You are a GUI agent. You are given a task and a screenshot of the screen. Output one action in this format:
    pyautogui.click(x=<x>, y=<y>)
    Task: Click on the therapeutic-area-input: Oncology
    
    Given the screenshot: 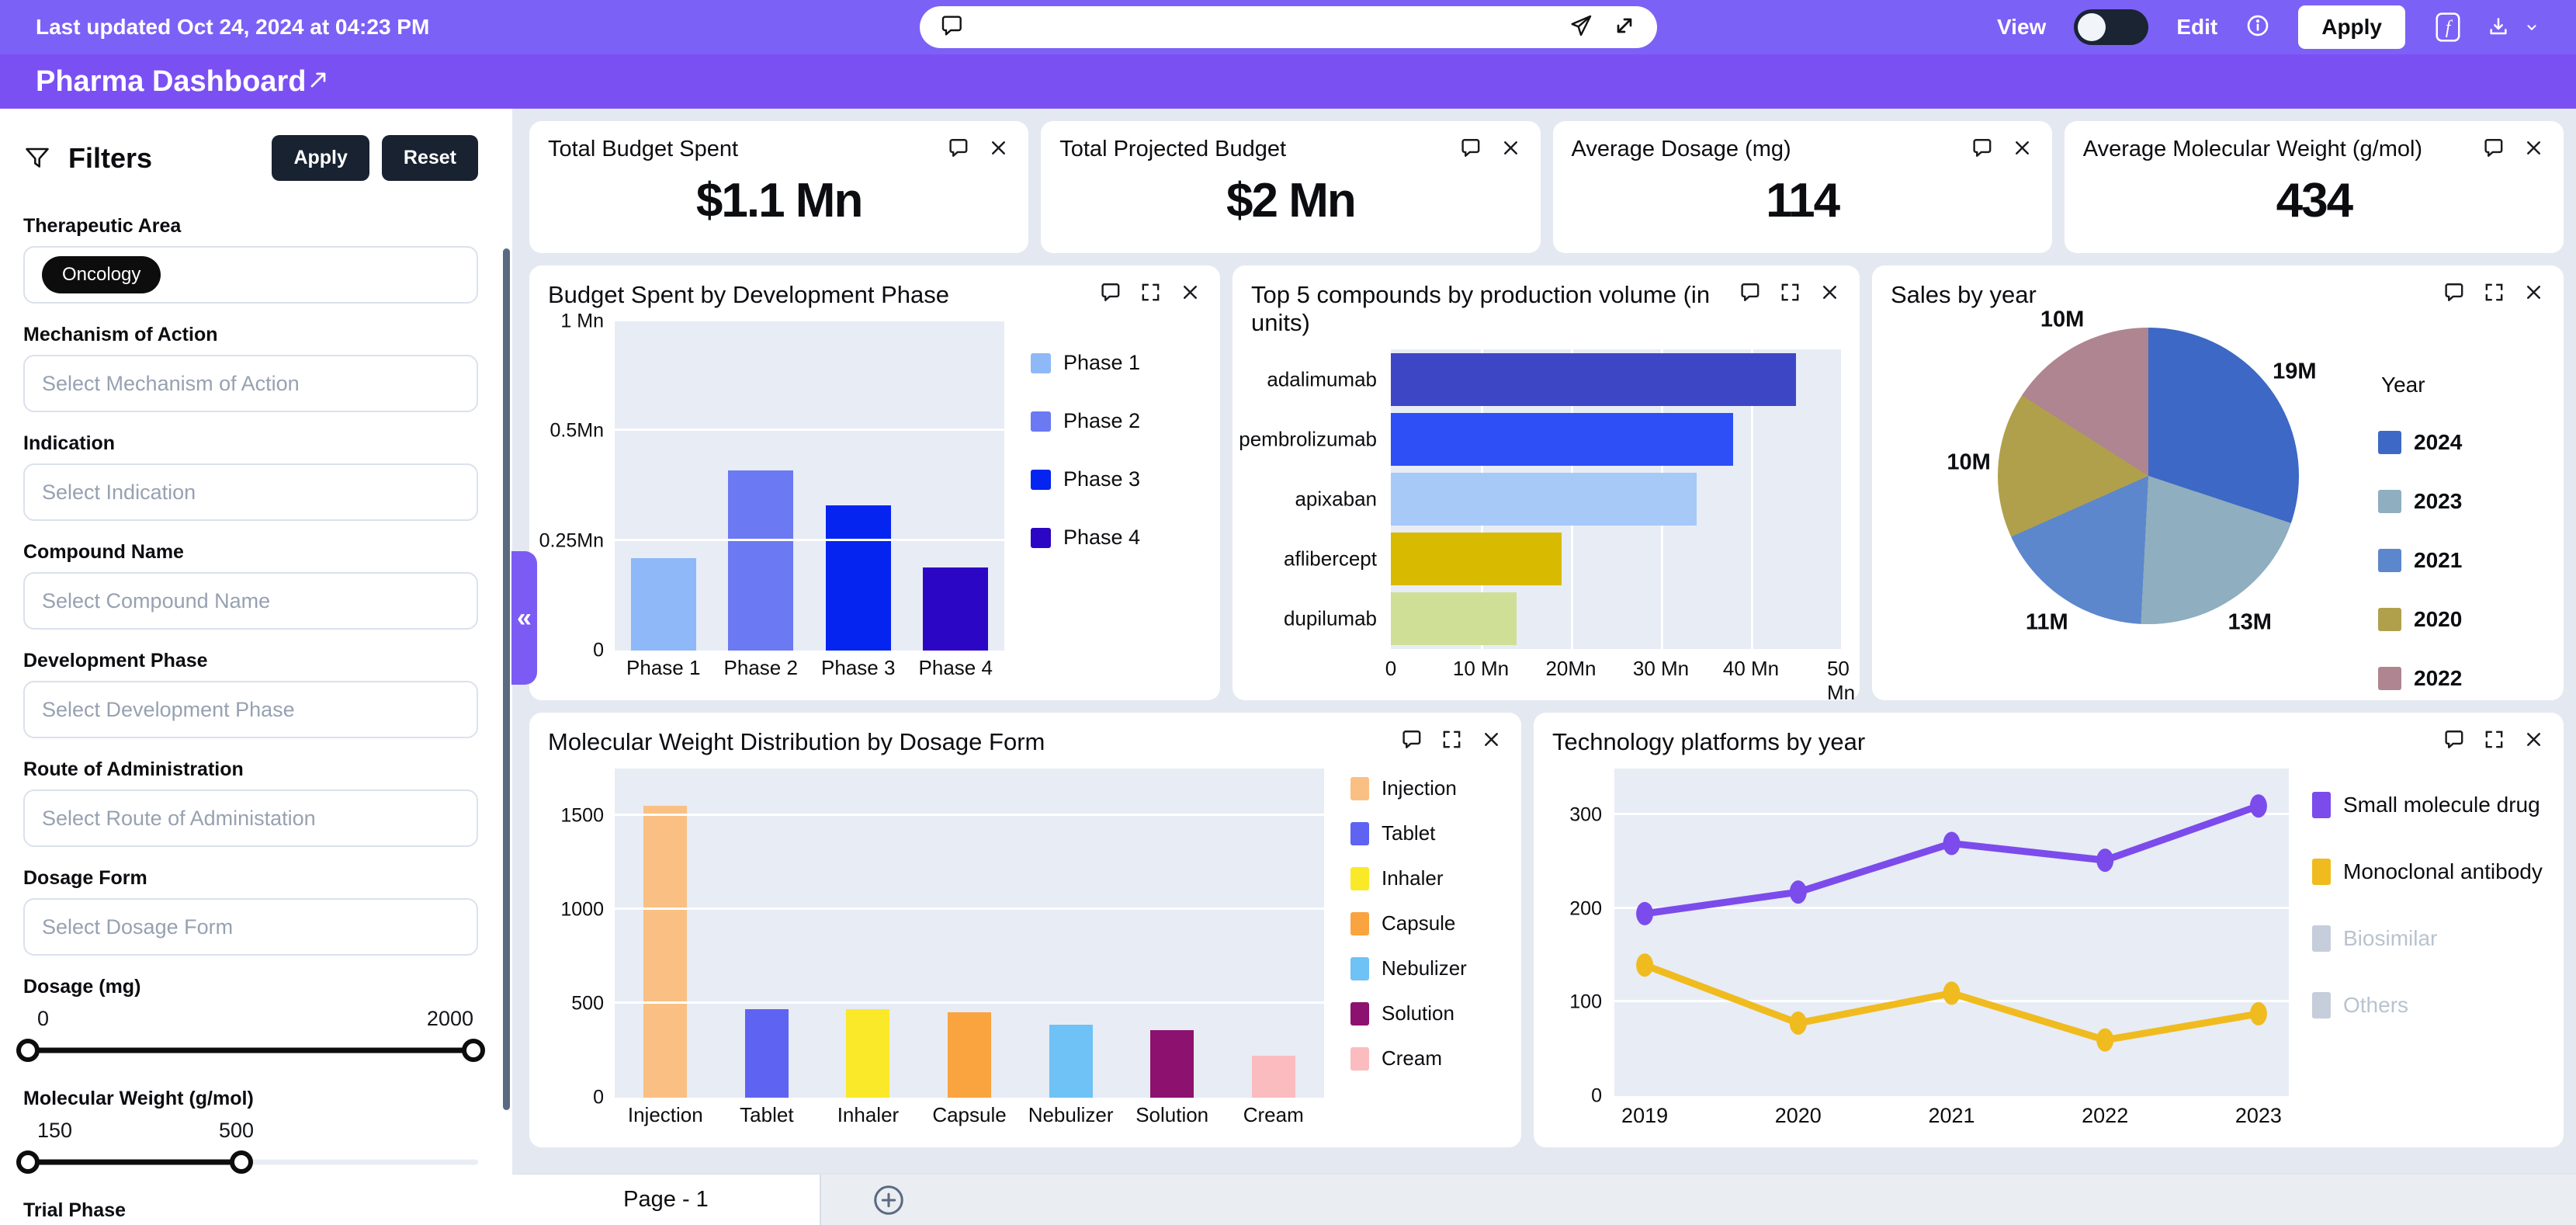 What is the action you would take?
    pyautogui.click(x=250, y=275)
    